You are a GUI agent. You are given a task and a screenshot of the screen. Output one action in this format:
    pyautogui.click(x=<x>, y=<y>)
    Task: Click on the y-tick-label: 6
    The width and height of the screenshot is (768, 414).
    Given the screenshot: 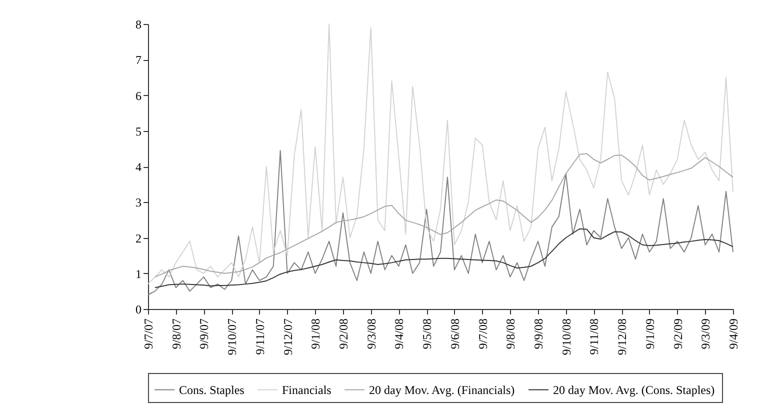 What is the action you would take?
    pyautogui.click(x=139, y=95)
    